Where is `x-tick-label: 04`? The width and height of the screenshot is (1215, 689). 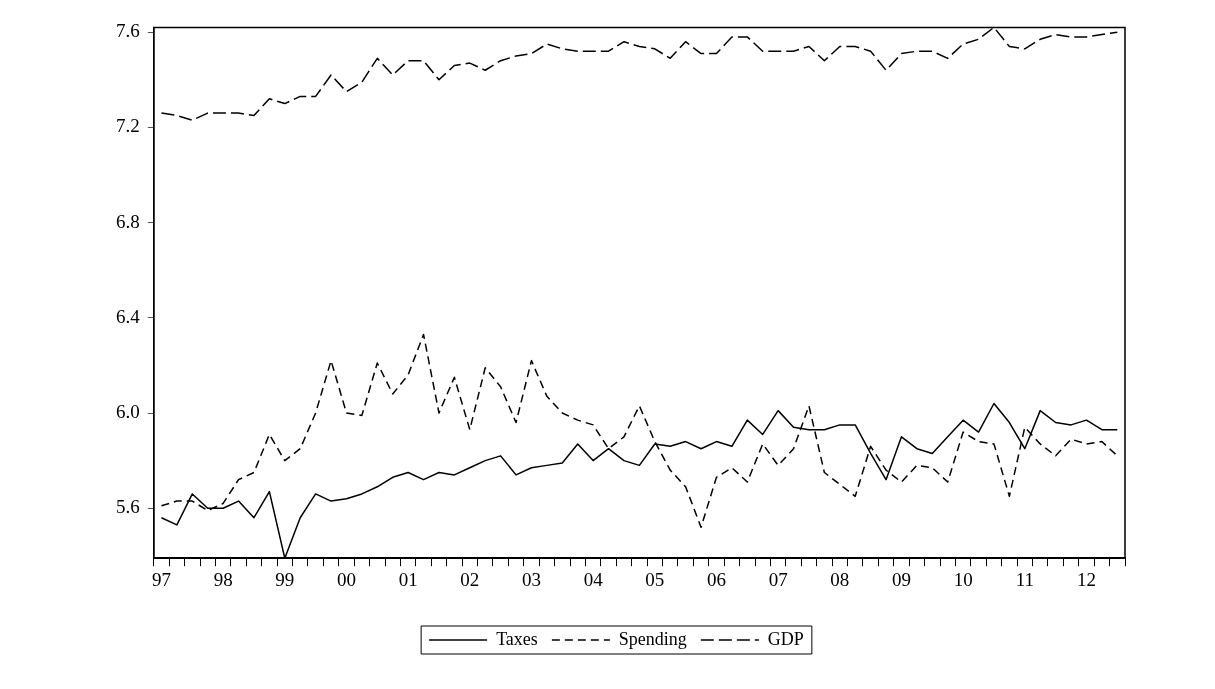
x-tick-label: 04 is located at coordinates (593, 579).